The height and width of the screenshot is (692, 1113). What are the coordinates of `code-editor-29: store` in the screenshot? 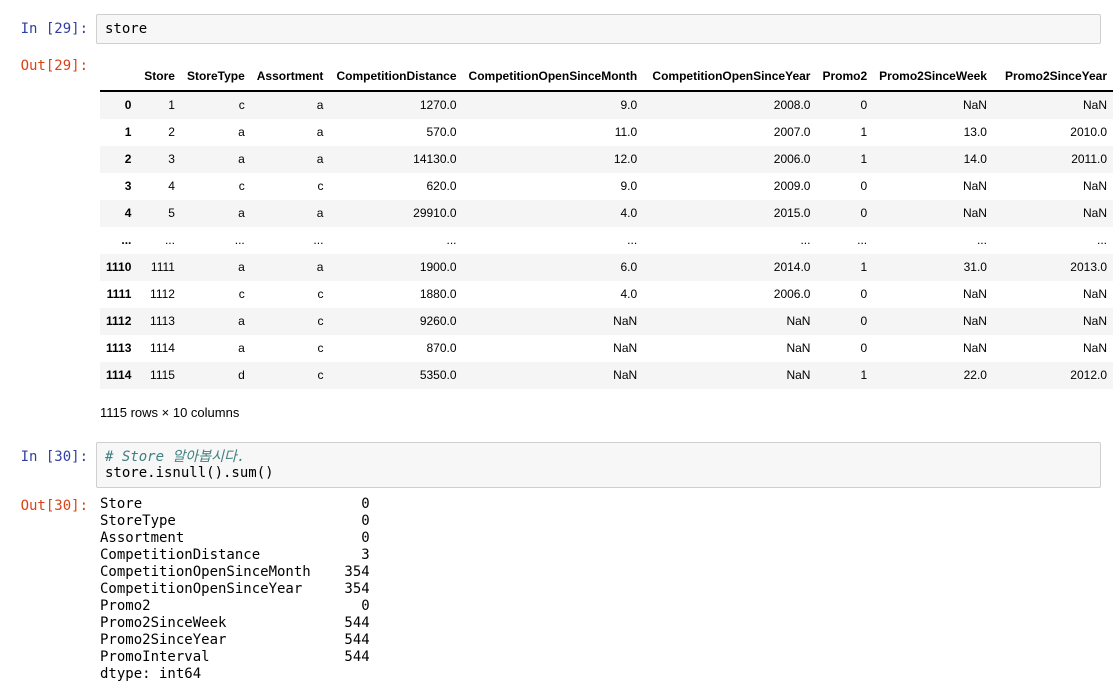 It's located at (598, 29).